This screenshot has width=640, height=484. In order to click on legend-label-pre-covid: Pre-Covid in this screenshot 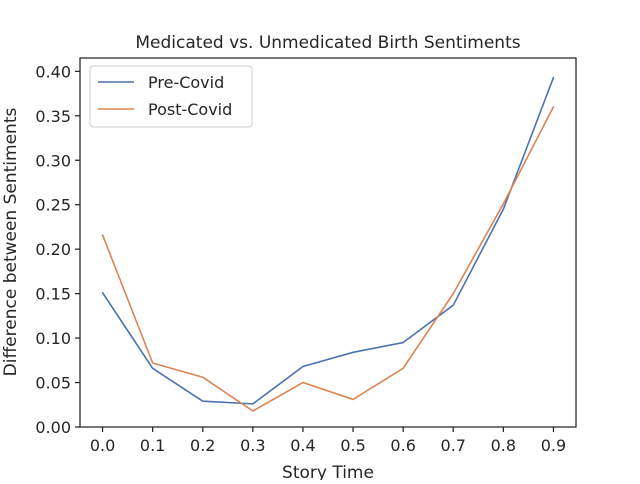, I will do `click(186, 82)`.